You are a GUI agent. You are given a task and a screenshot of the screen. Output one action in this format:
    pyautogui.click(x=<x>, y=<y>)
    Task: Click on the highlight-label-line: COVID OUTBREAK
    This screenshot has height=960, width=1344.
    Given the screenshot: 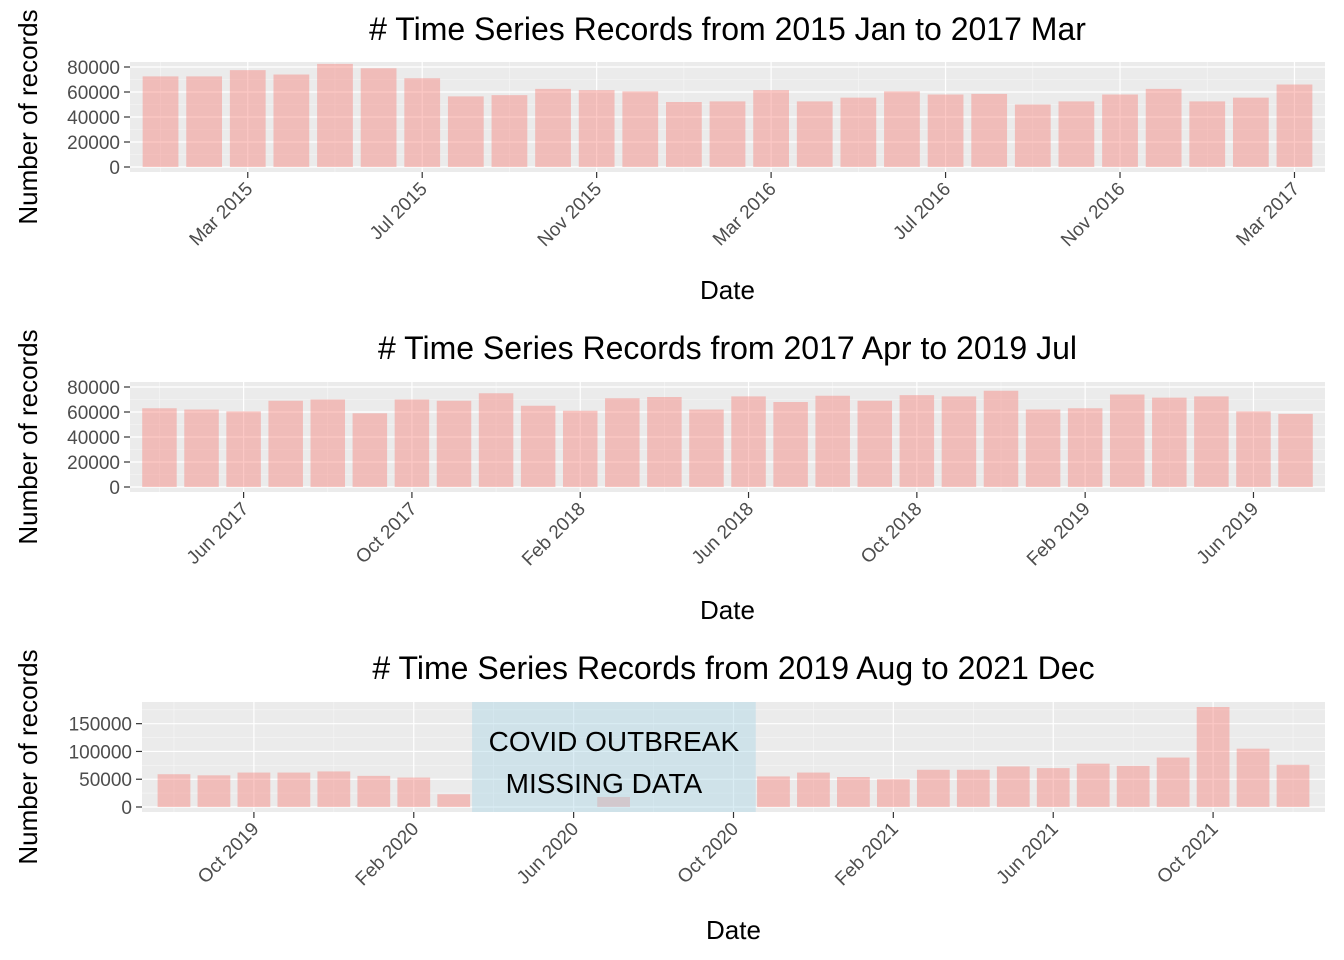 What is the action you would take?
    pyautogui.click(x=614, y=741)
    